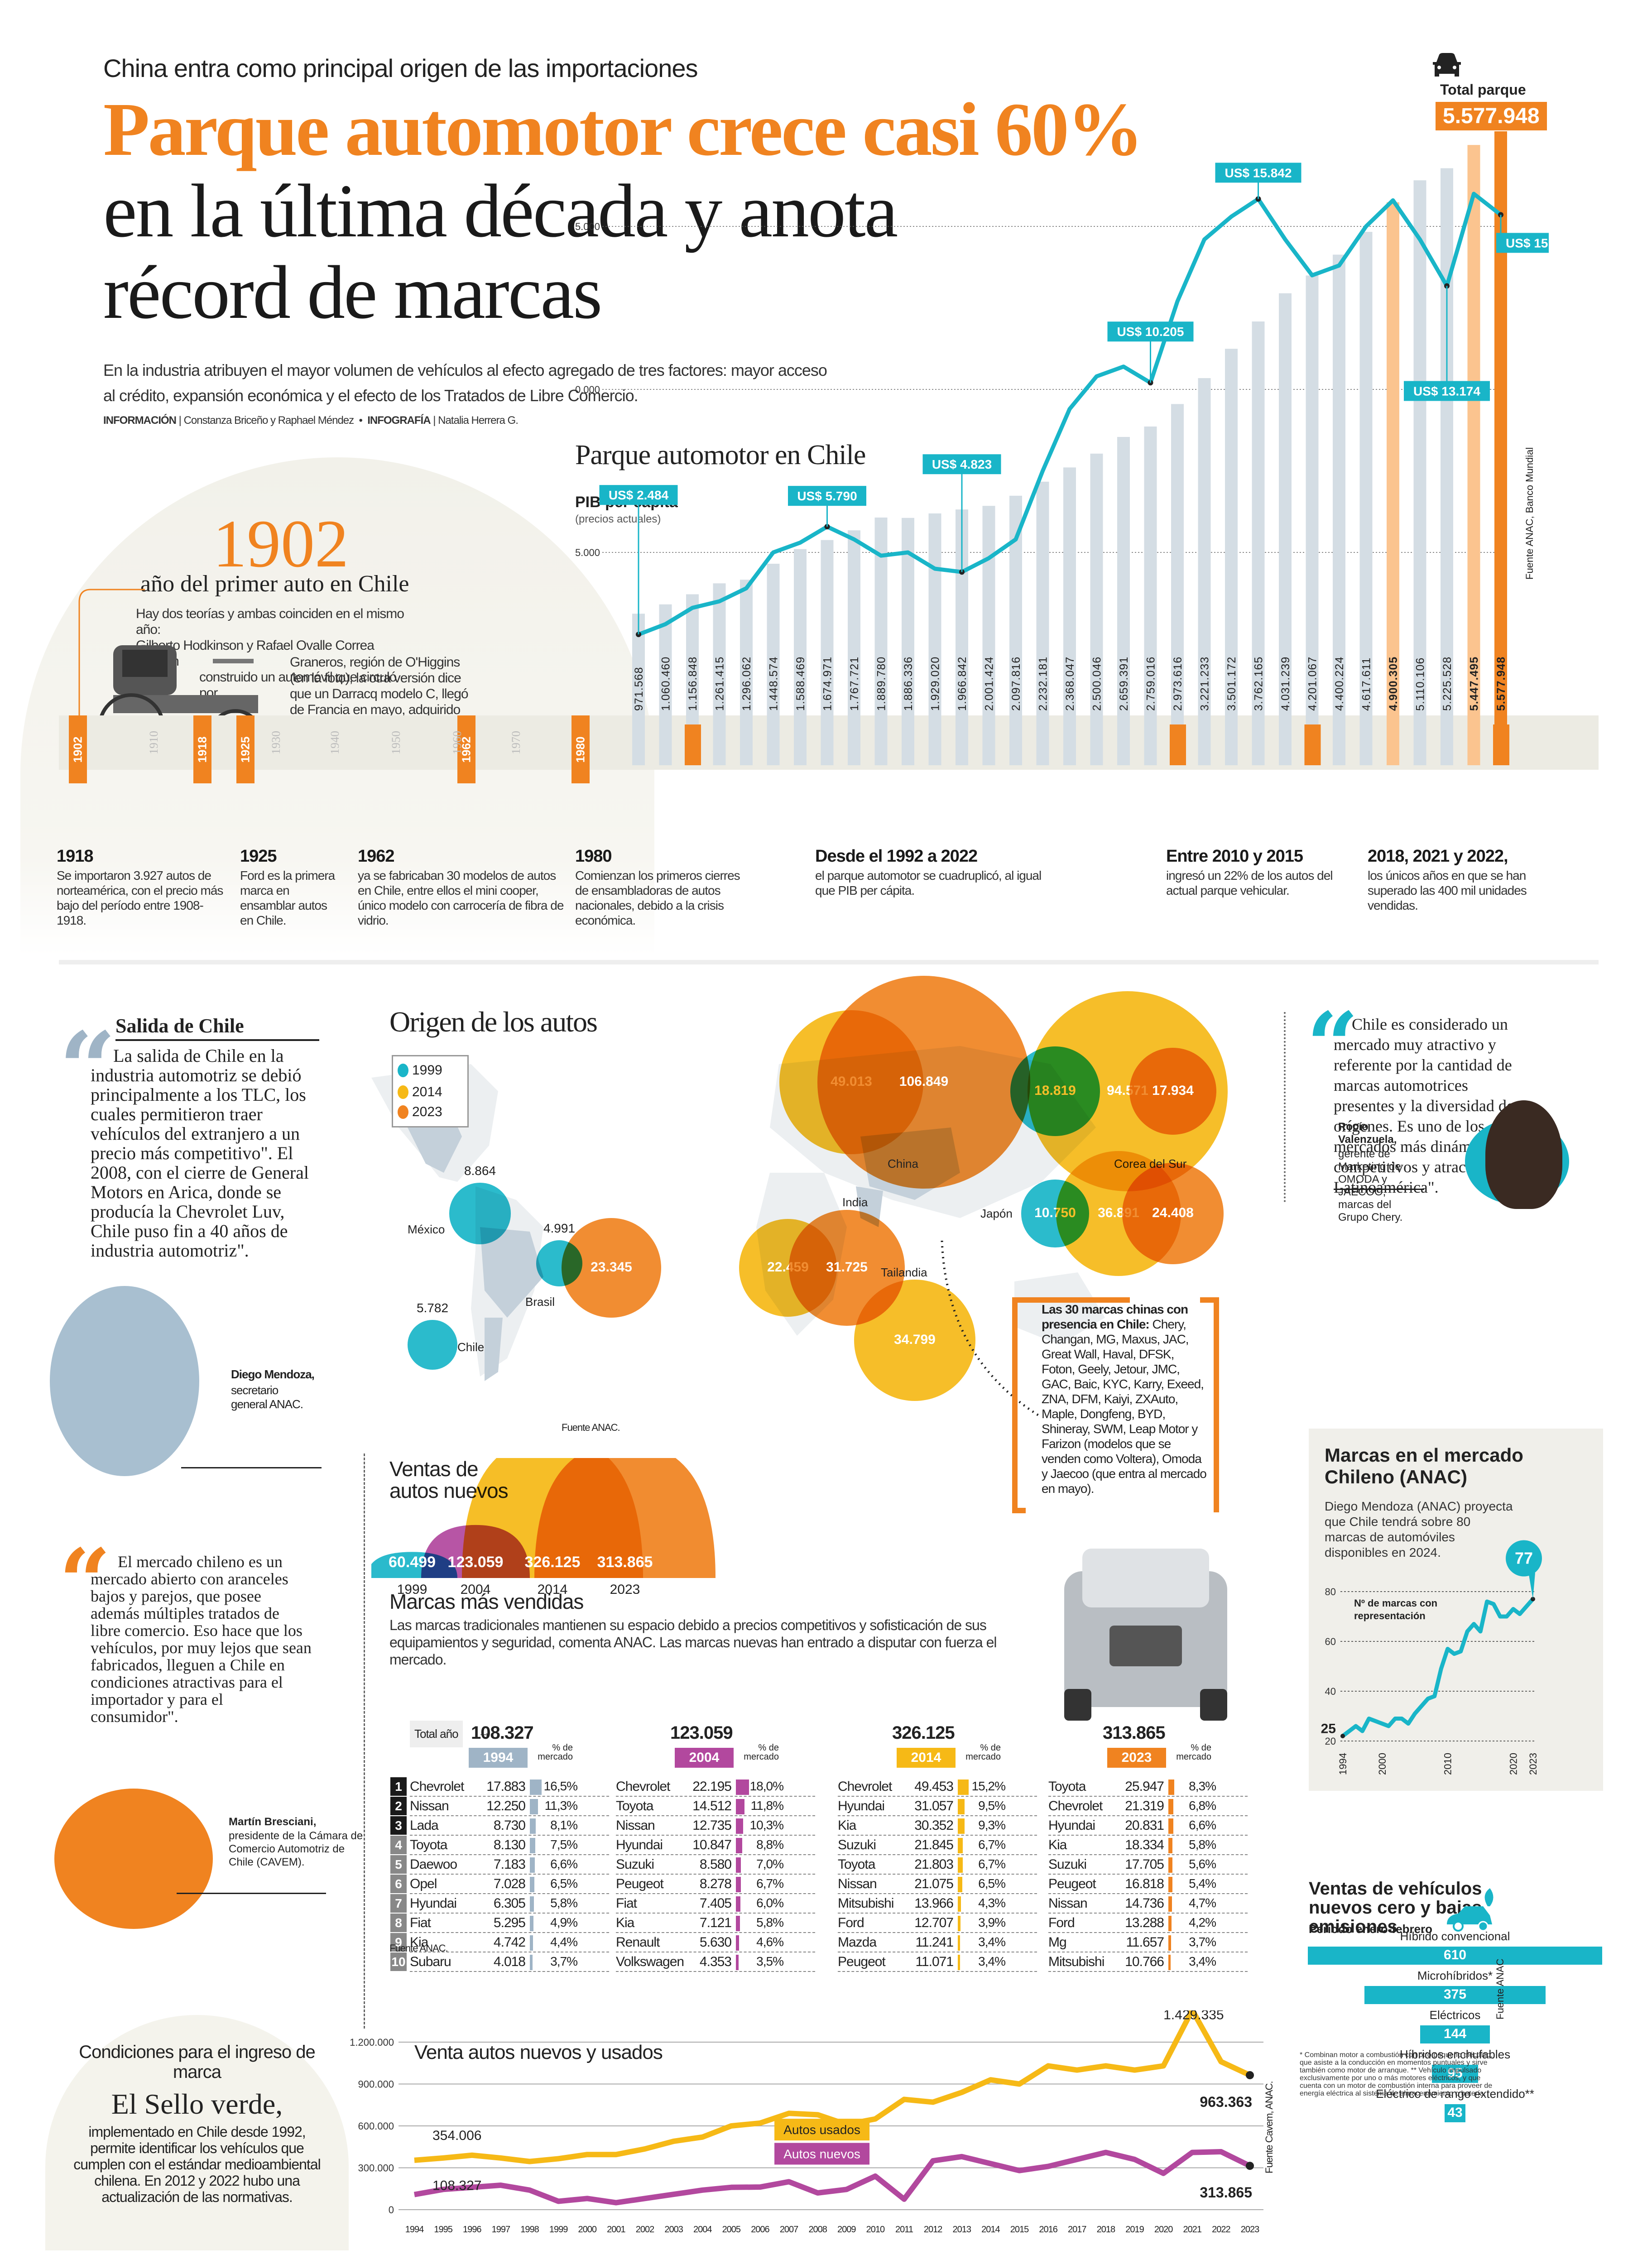 This screenshot has height=2264, width=1652. I want to click on bar-value-label: 1.674.971, so click(827, 684).